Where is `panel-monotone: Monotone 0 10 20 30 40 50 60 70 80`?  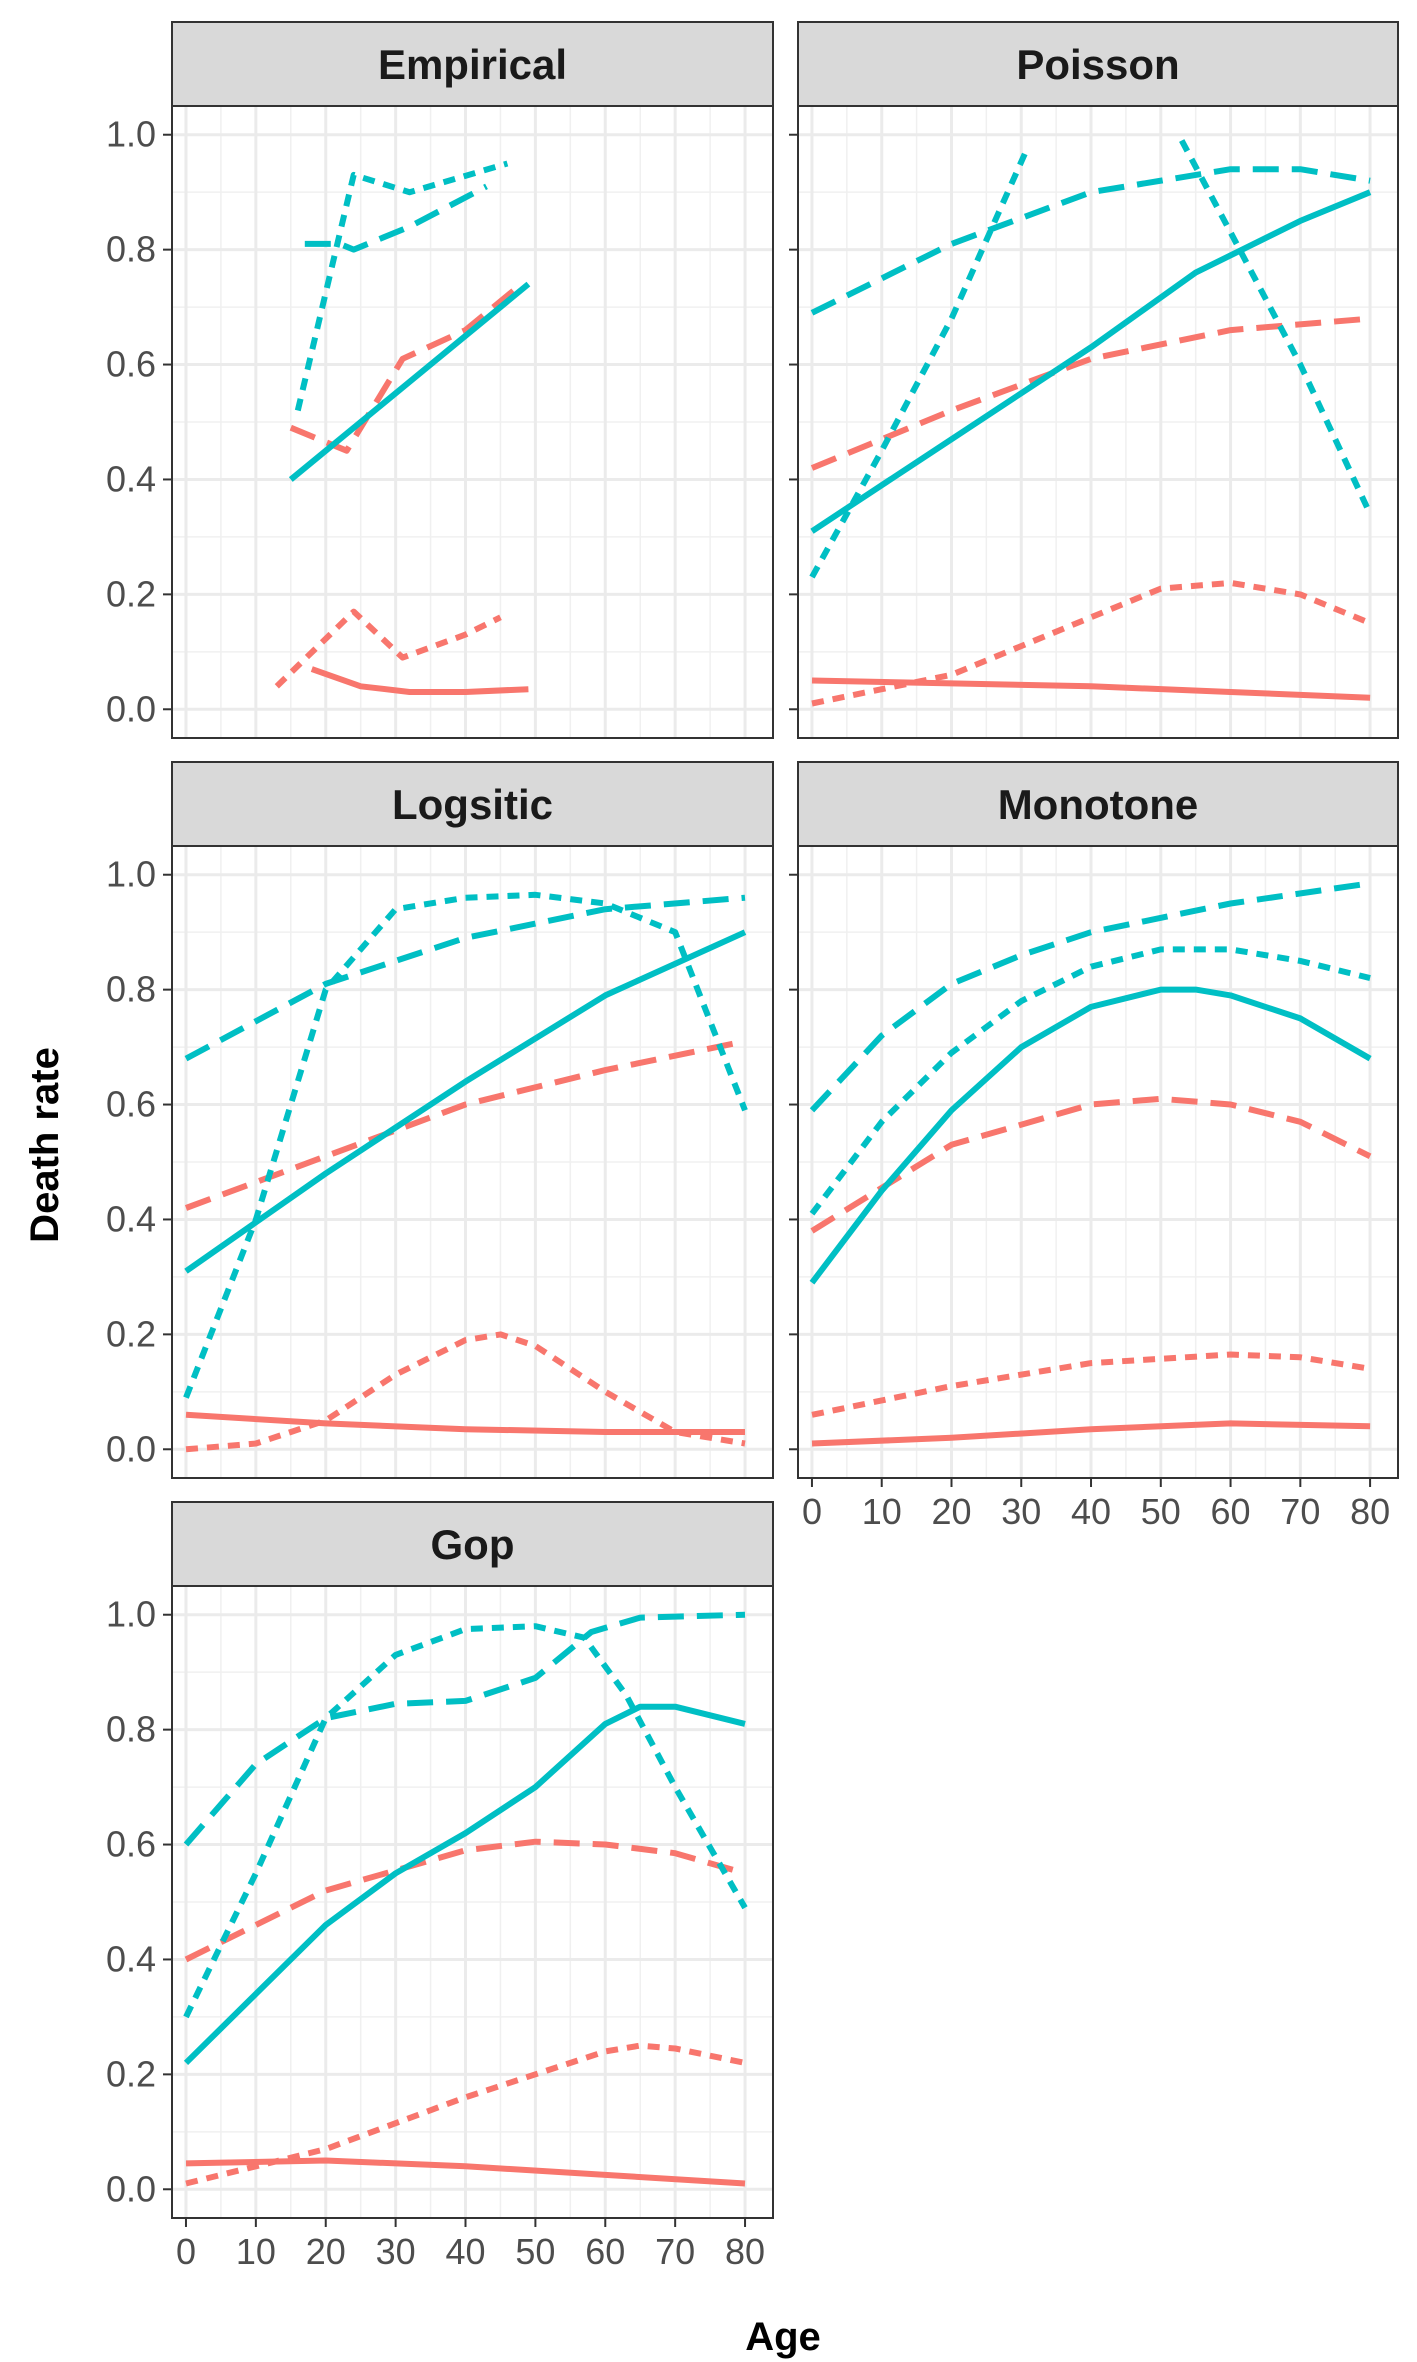
panel-monotone: Monotone 0 10 20 30 40 50 60 70 80 is located at coordinates (1094, 1146).